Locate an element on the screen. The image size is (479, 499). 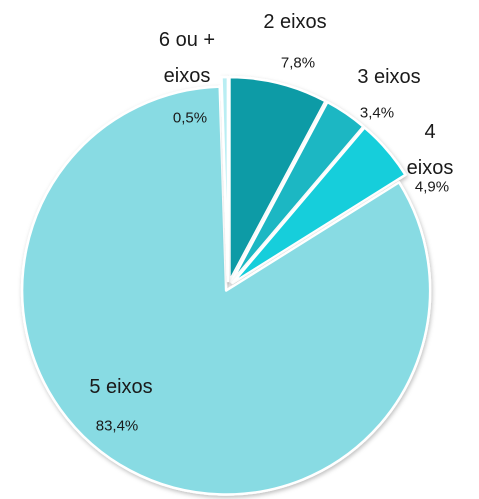
slice-label: 6 ou + eixos is located at coordinates (187, 58).